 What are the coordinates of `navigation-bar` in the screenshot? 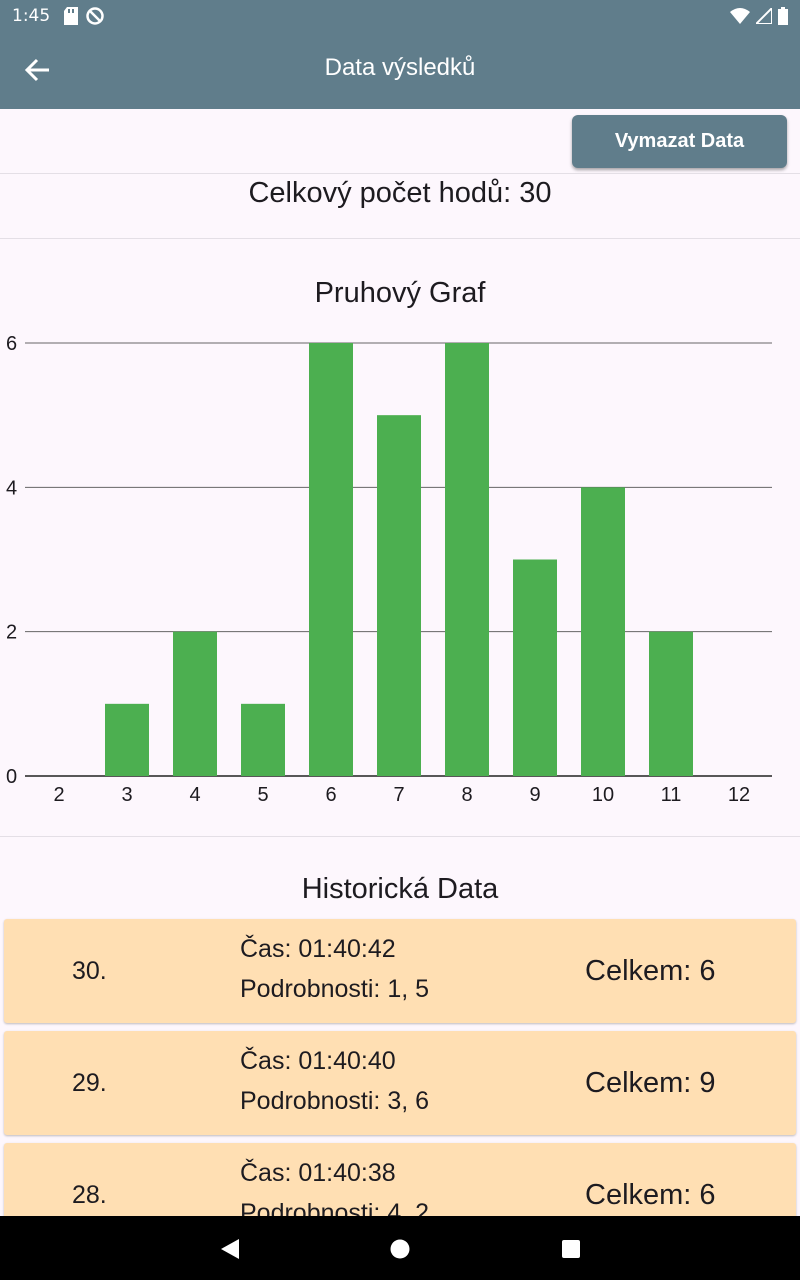 It's located at (400, 1248).